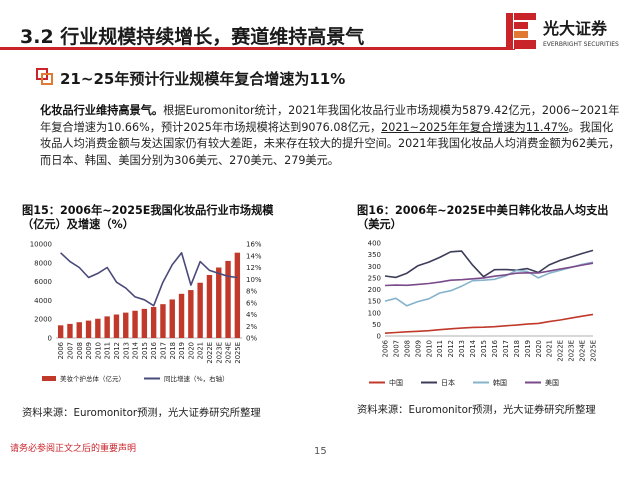  Describe the element at coordinates (92, 378) in the screenshot. I see `legend-label: 美妆个护总体（亿元）` at that location.